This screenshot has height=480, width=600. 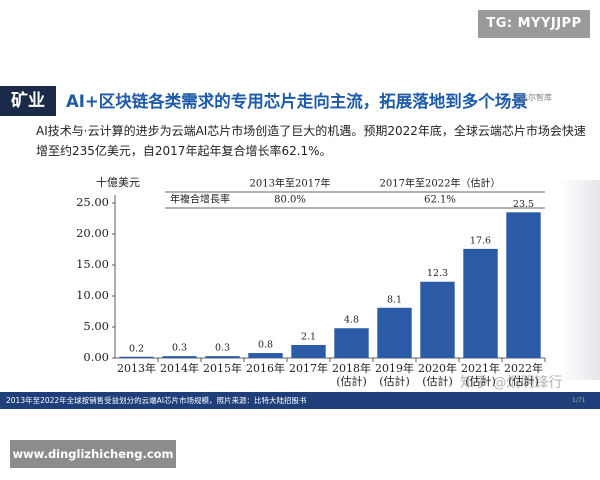 I want to click on value-label: 0.8, so click(x=265, y=345).